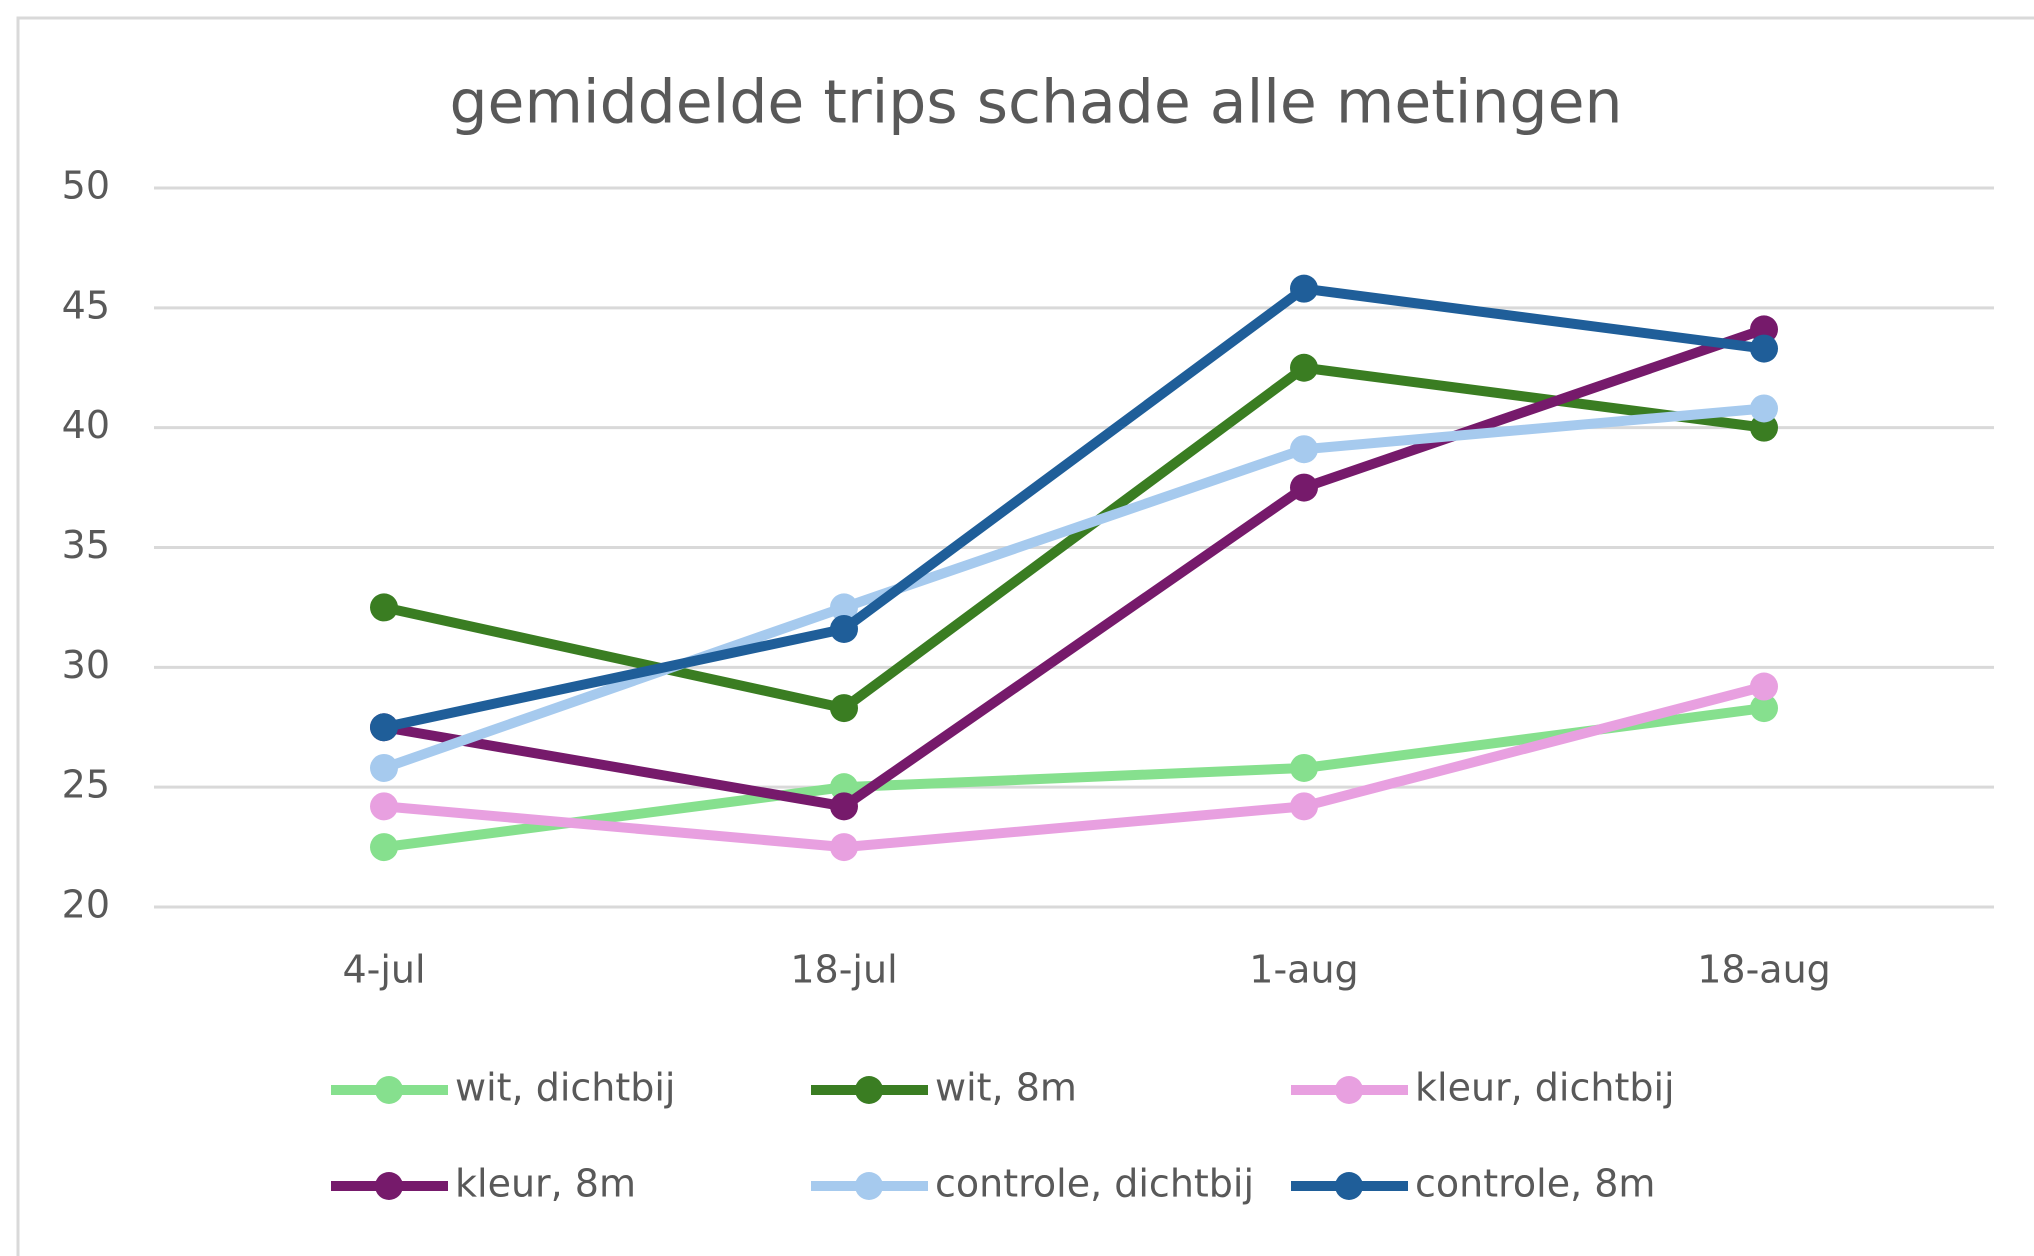  I want to click on legend-label: controle, dichtbij, so click(1094, 1184).